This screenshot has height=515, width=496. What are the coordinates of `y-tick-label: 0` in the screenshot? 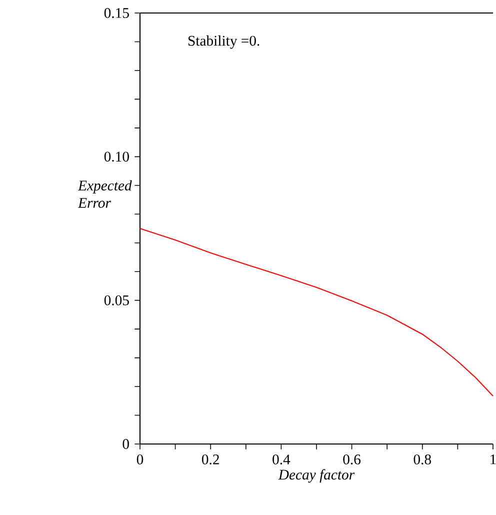 It's located at (125, 444).